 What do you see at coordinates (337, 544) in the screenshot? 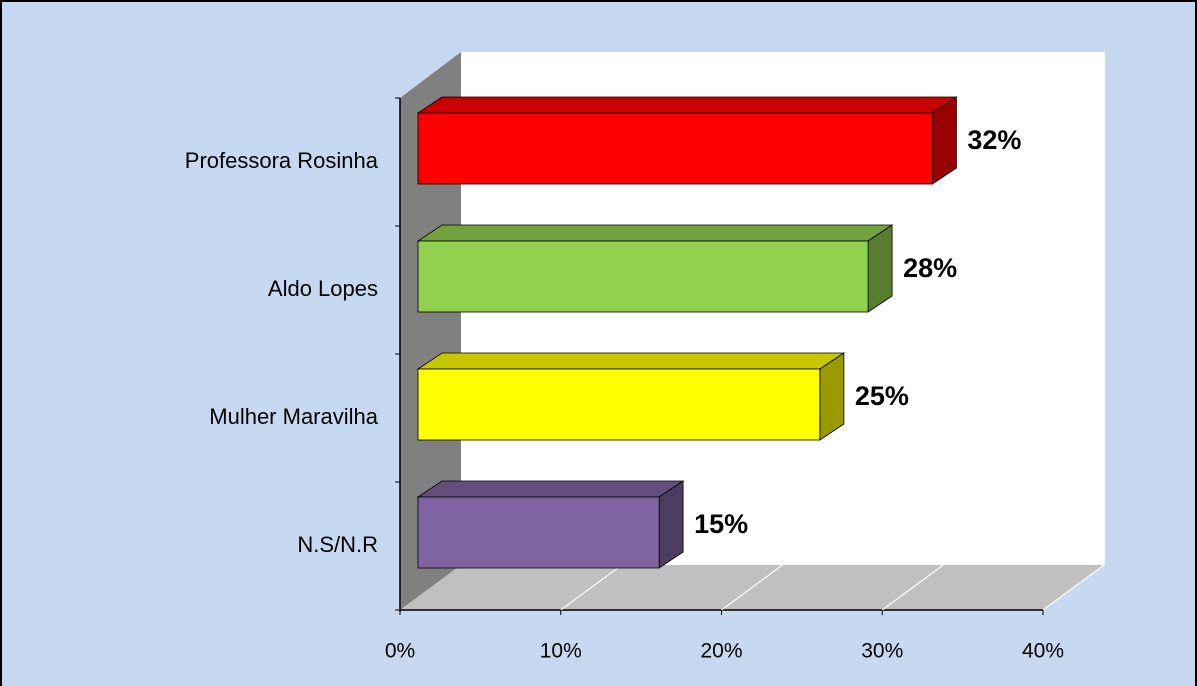
I see `y-tick-label: N.S/N.R` at bounding box center [337, 544].